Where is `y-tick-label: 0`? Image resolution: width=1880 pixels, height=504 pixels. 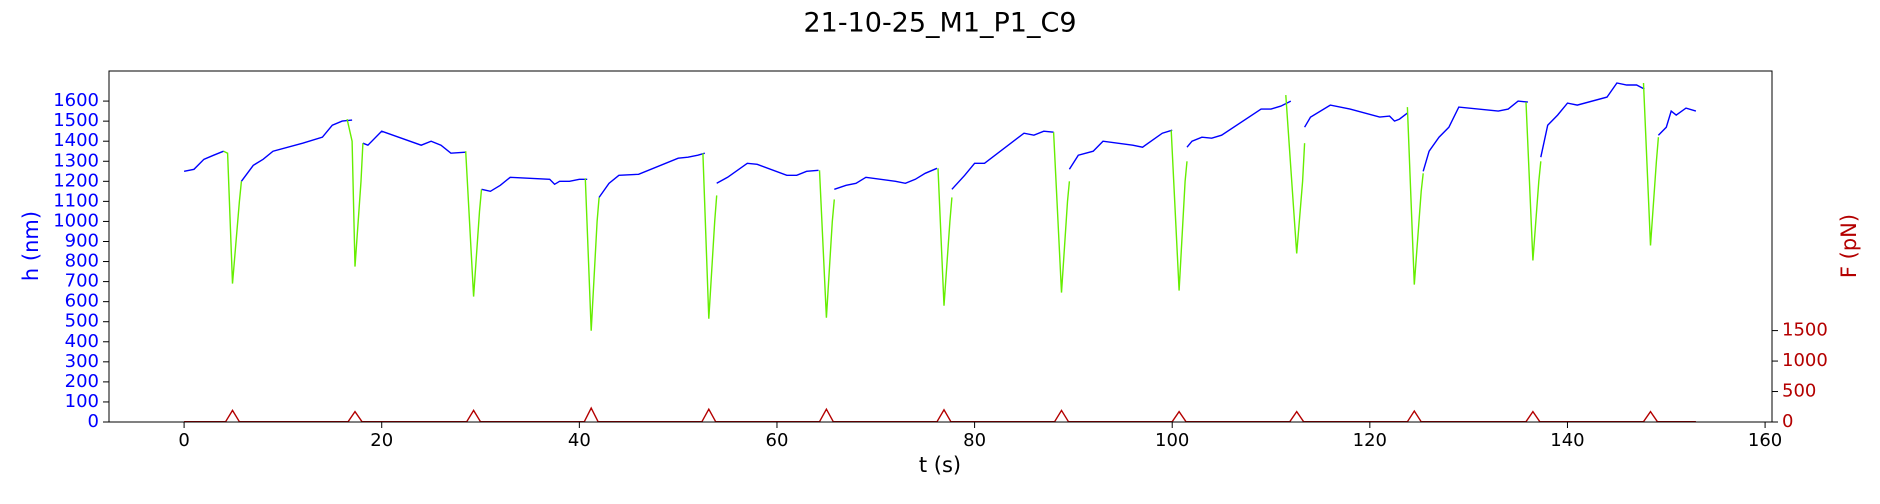
y-tick-label: 0 is located at coordinates (93, 421).